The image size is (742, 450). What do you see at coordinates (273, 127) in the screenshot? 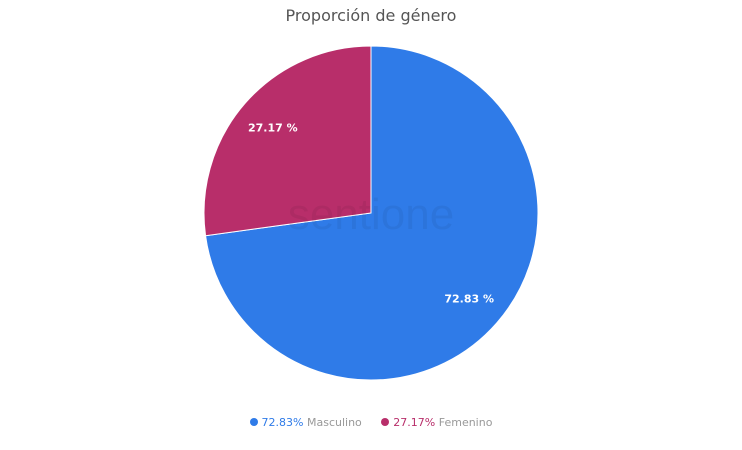
I see `data-label: 27.17 %` at bounding box center [273, 127].